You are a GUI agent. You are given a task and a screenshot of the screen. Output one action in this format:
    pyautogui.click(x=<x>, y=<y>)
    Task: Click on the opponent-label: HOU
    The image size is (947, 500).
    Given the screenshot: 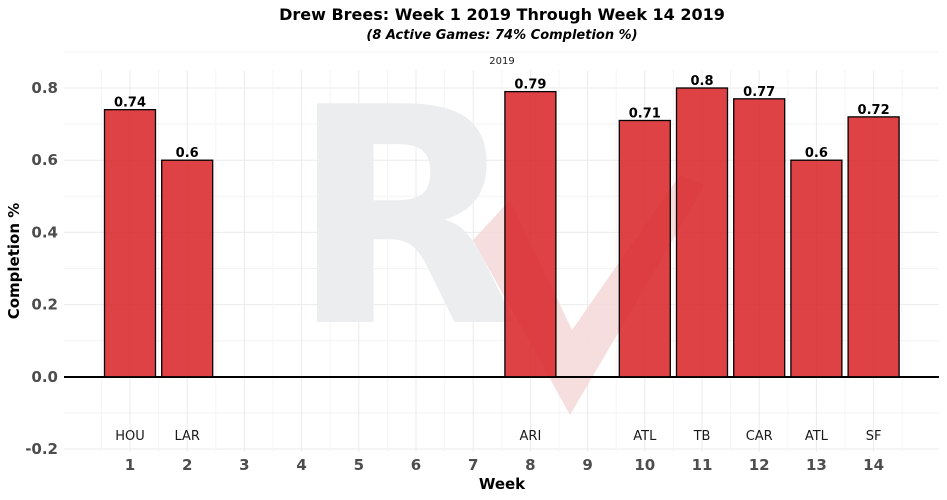 What is the action you would take?
    pyautogui.click(x=130, y=436)
    